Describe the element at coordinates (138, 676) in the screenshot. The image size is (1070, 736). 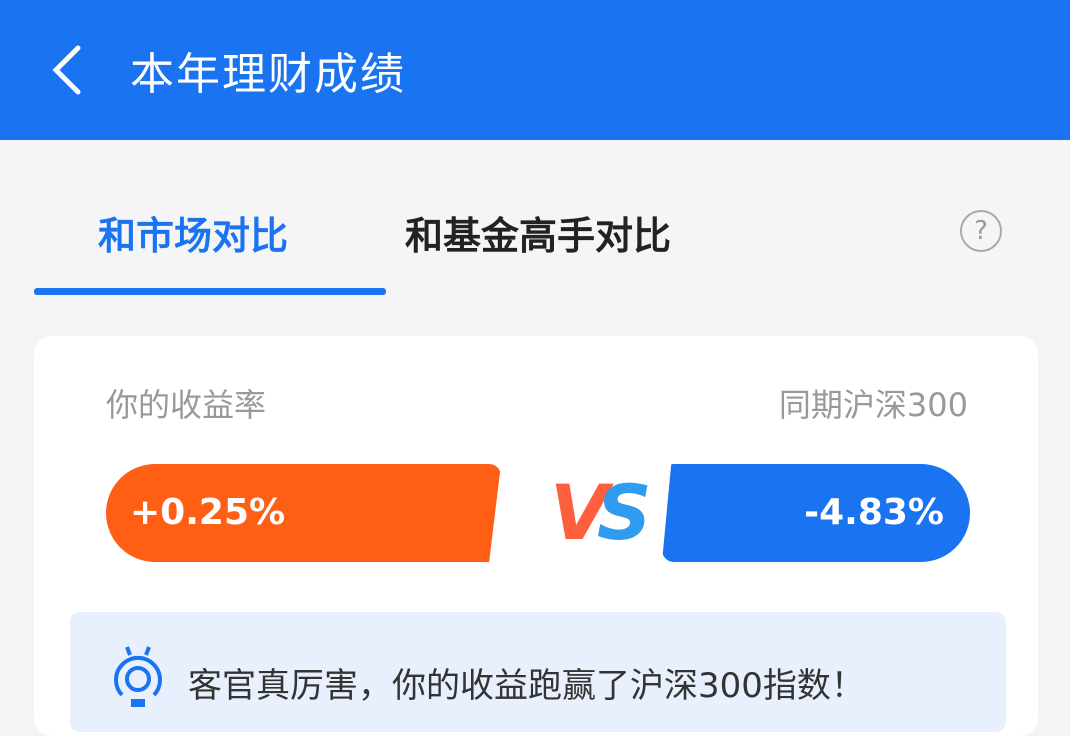
I see `mascot-icon` at that location.